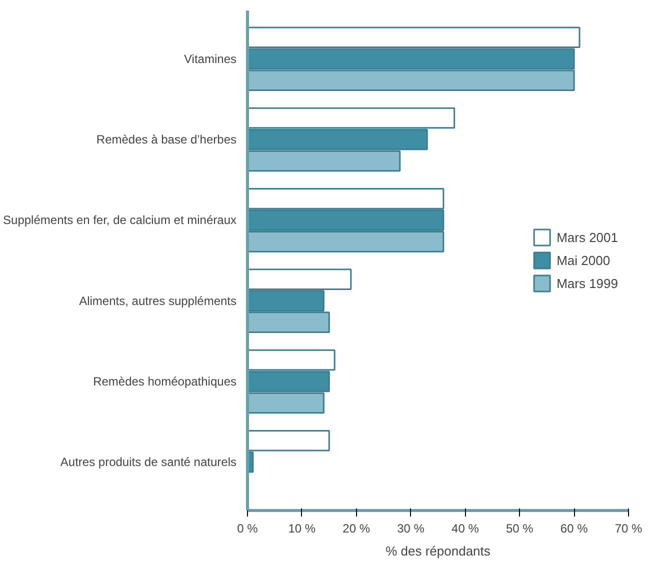 The height and width of the screenshot is (565, 672). What do you see at coordinates (583, 260) in the screenshot?
I see `legend-label: Mai 2000` at bounding box center [583, 260].